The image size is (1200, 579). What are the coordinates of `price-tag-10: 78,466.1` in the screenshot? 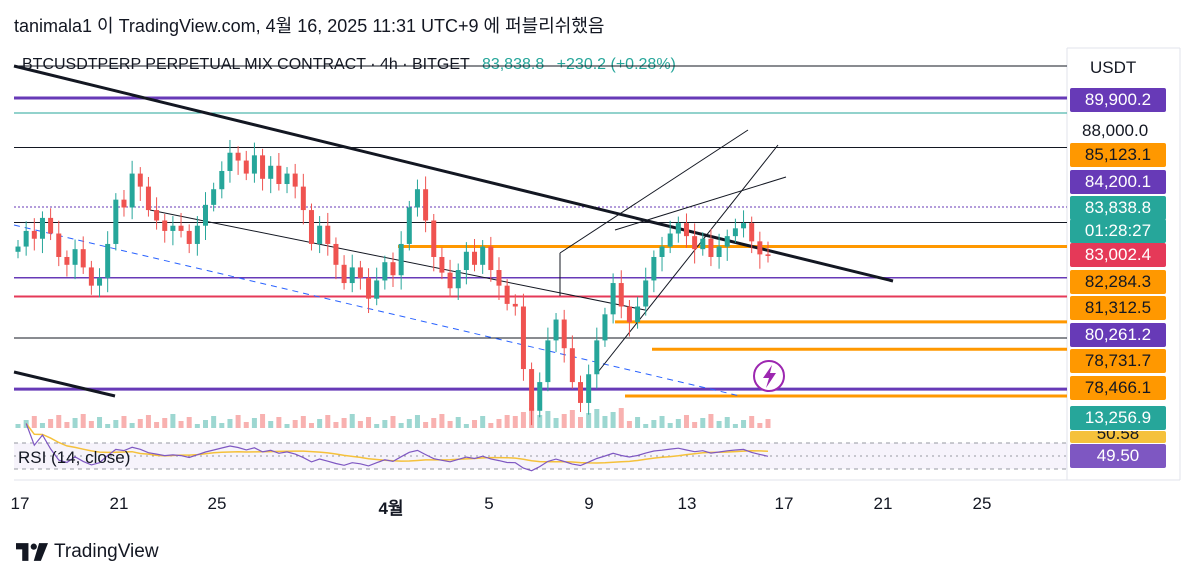 It's located at (1118, 388).